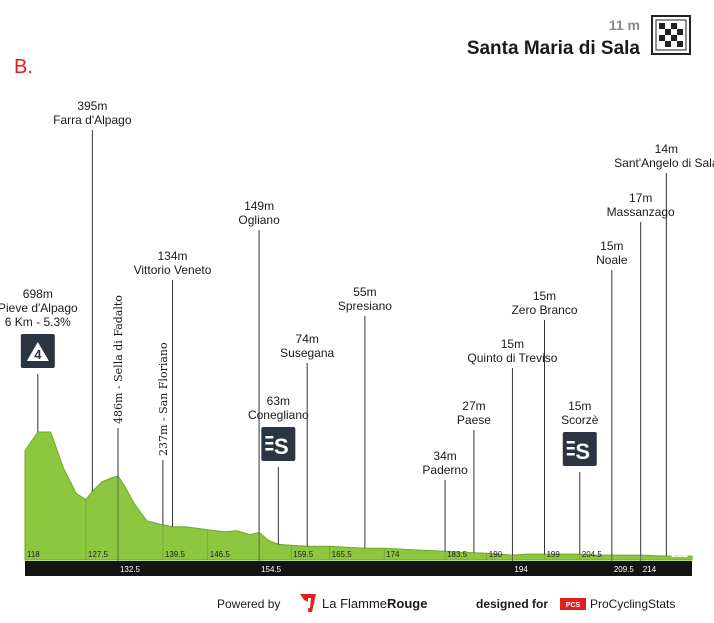  Describe the element at coordinates (496, 554) in the screenshot. I see `tick-label-top-8: 190` at that location.